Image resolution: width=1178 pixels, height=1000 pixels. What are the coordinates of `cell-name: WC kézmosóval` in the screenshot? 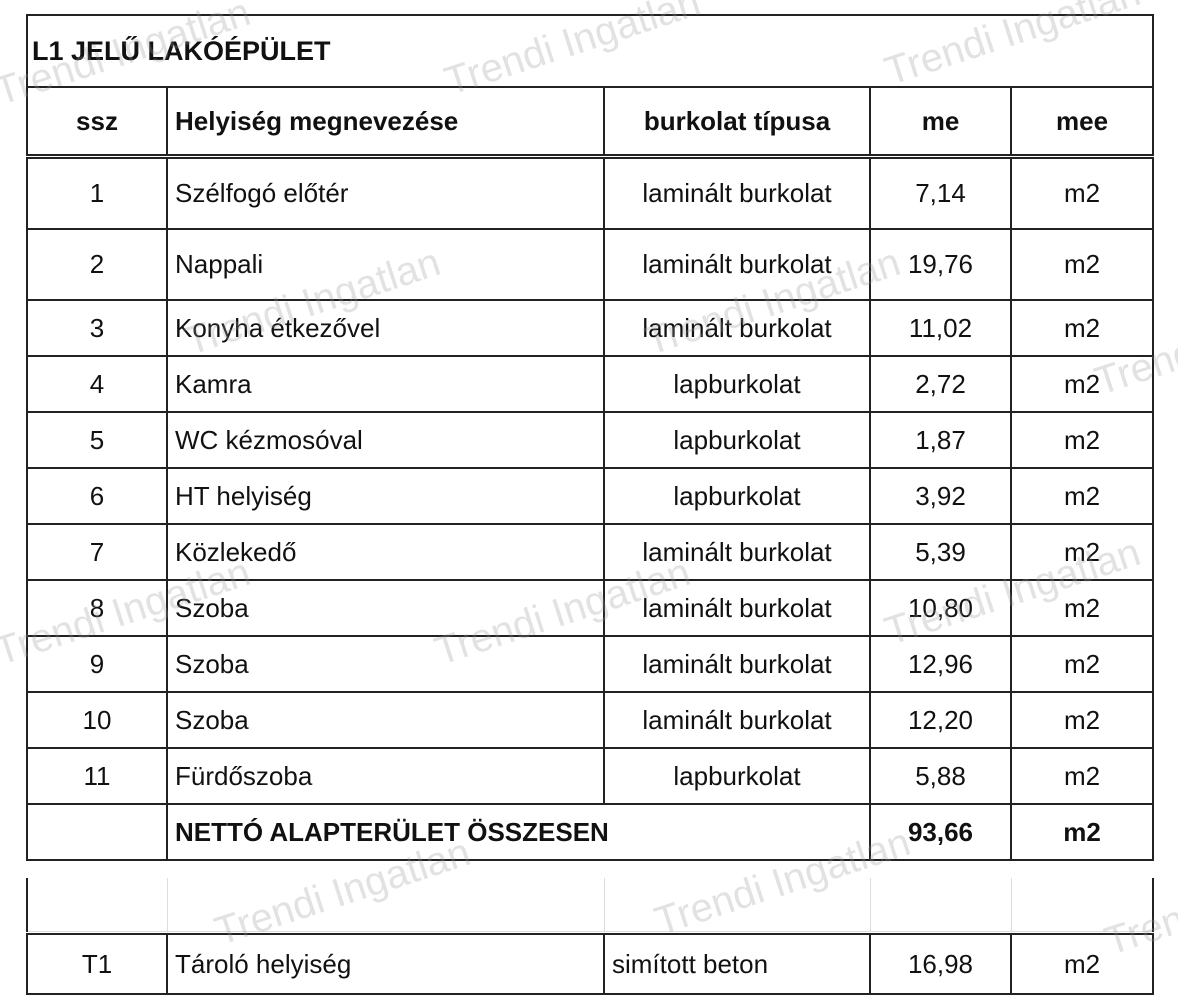 It's located at (385, 440).